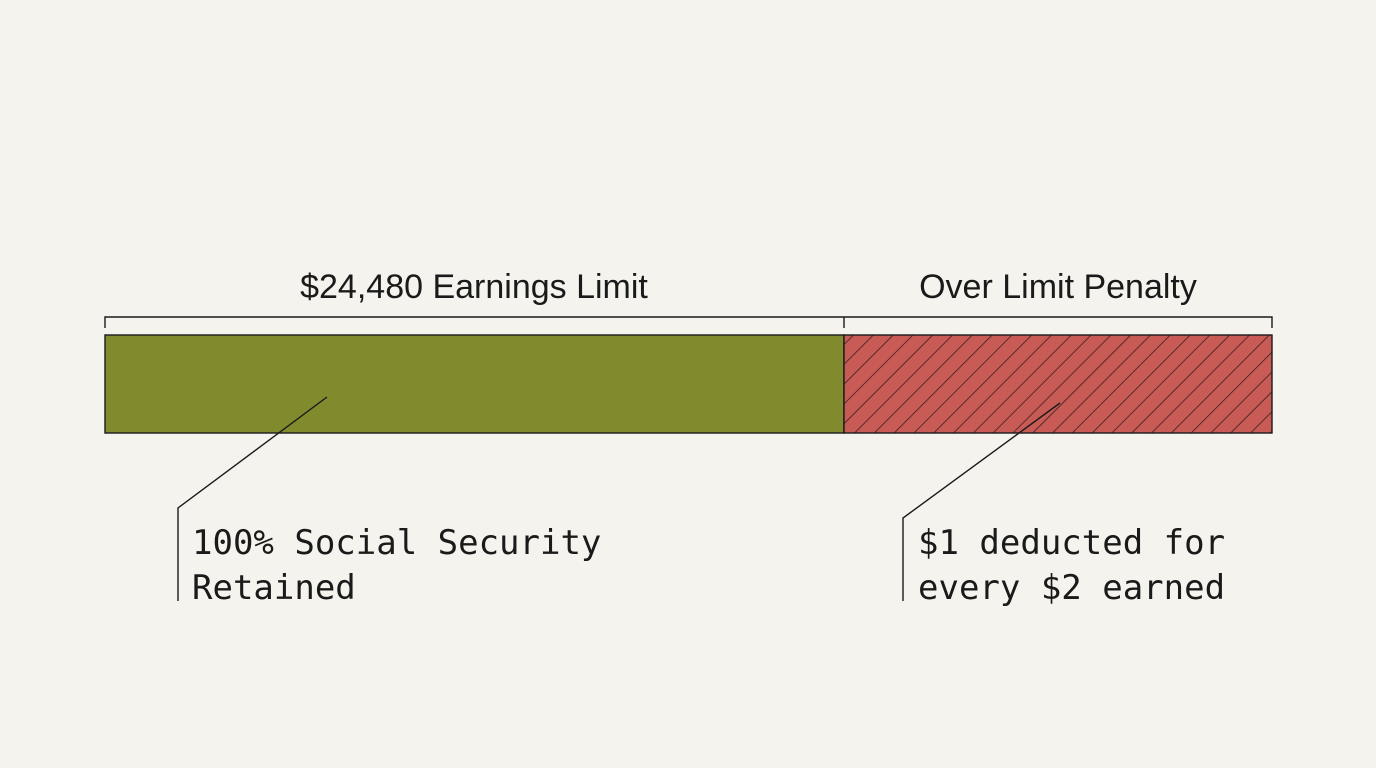 Image resolution: width=1376 pixels, height=768 pixels. Describe the element at coordinates (474, 287) in the screenshot. I see `segment-label: $24,480 Earnings Limit` at that location.